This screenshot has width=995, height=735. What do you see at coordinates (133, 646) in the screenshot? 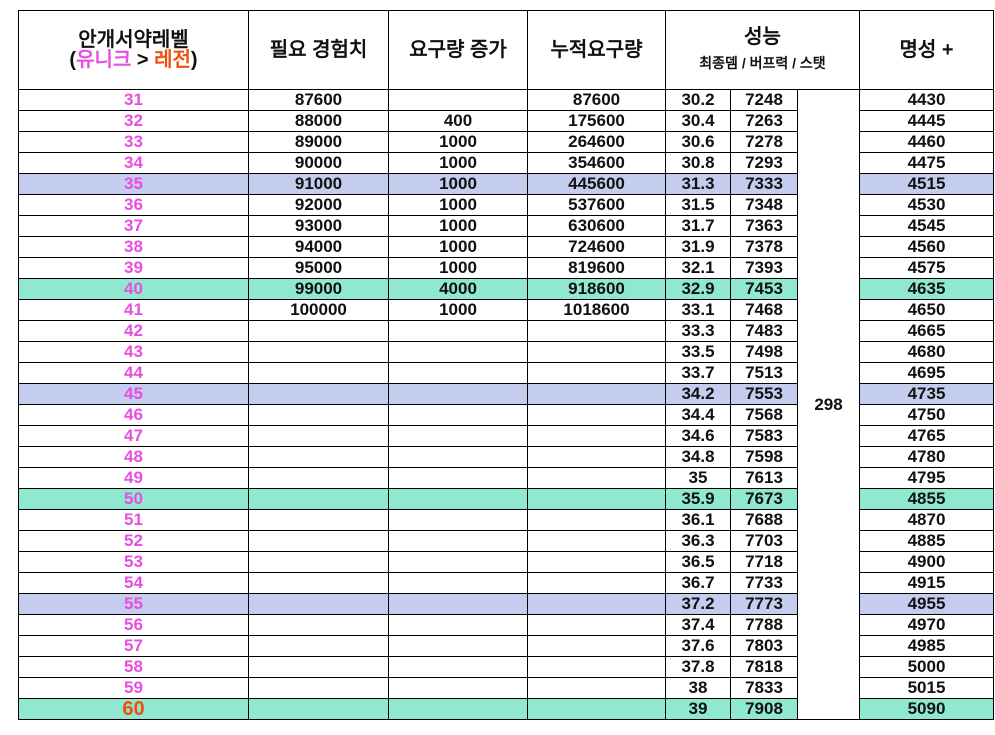
I see `level-cell: 57` at bounding box center [133, 646].